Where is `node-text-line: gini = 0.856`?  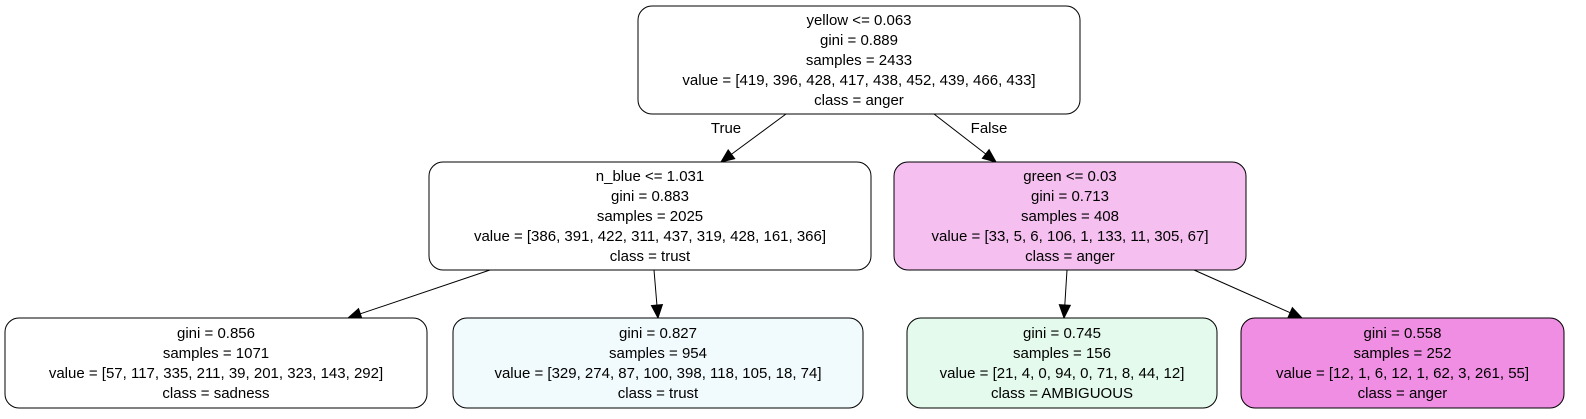
node-text-line: gini = 0.856 is located at coordinates (216, 333).